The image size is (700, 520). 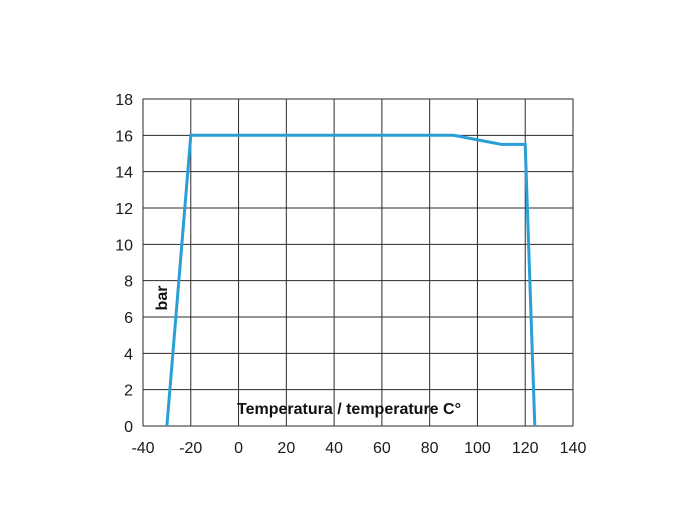 I want to click on y-tick-label: 4, so click(x=128, y=354).